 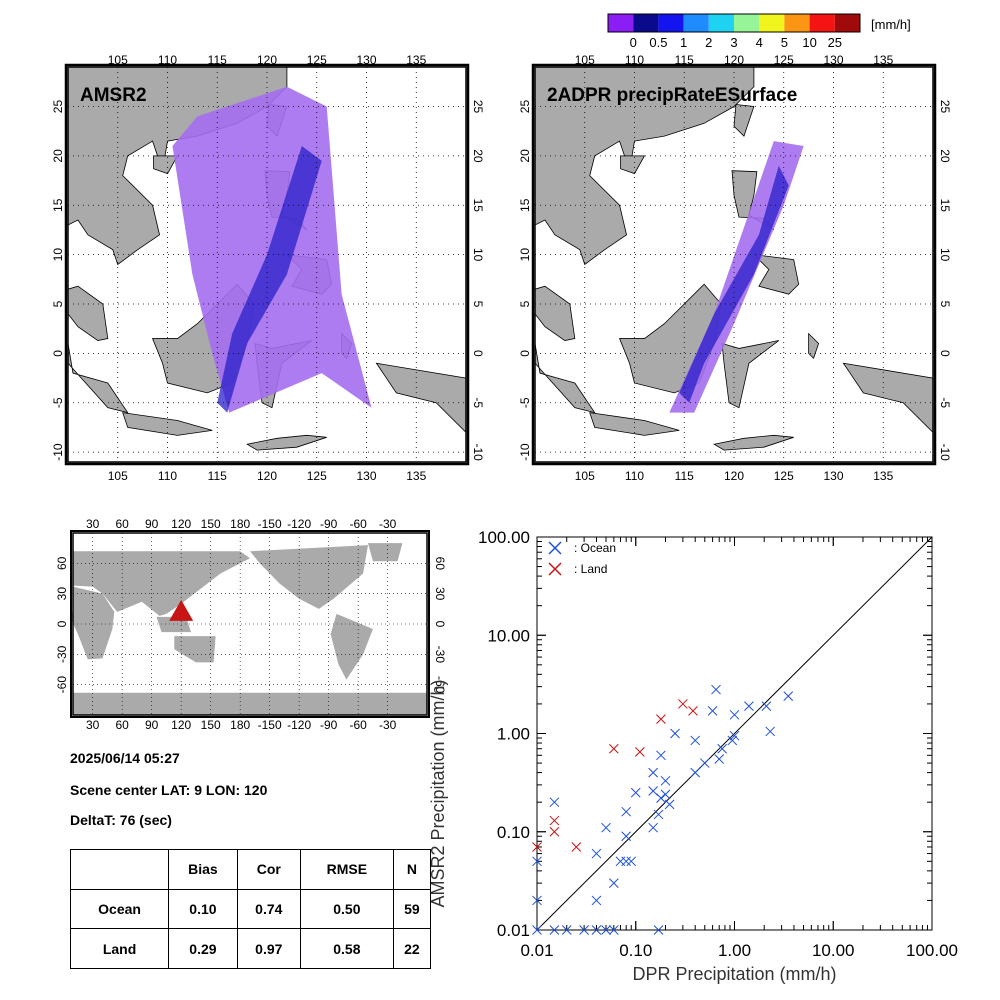 What do you see at coordinates (945, 304) in the screenshot?
I see `lat-tick-label: 5` at bounding box center [945, 304].